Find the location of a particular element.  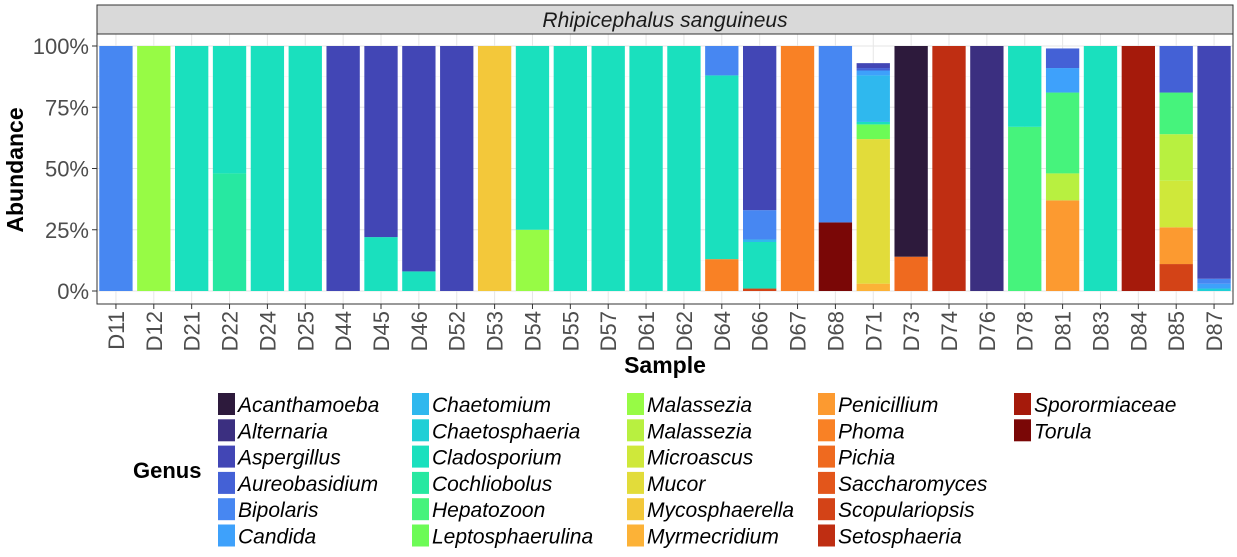

bar-D81-penicillium is located at coordinates (1062, 245).